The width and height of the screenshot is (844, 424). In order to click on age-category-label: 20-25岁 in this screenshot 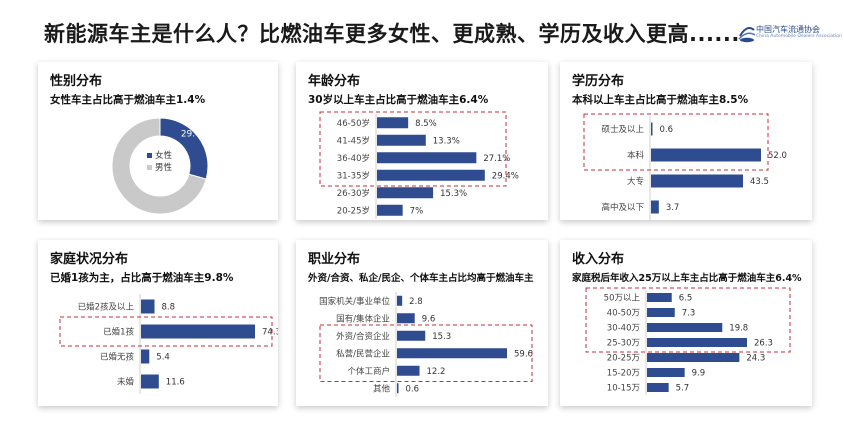, I will do `click(353, 210)`.